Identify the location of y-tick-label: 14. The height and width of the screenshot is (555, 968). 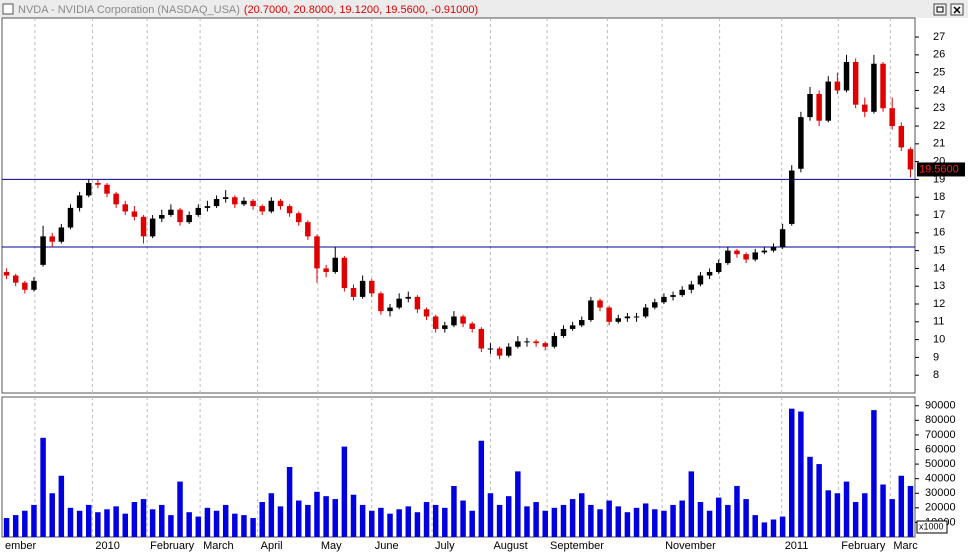
(939, 268).